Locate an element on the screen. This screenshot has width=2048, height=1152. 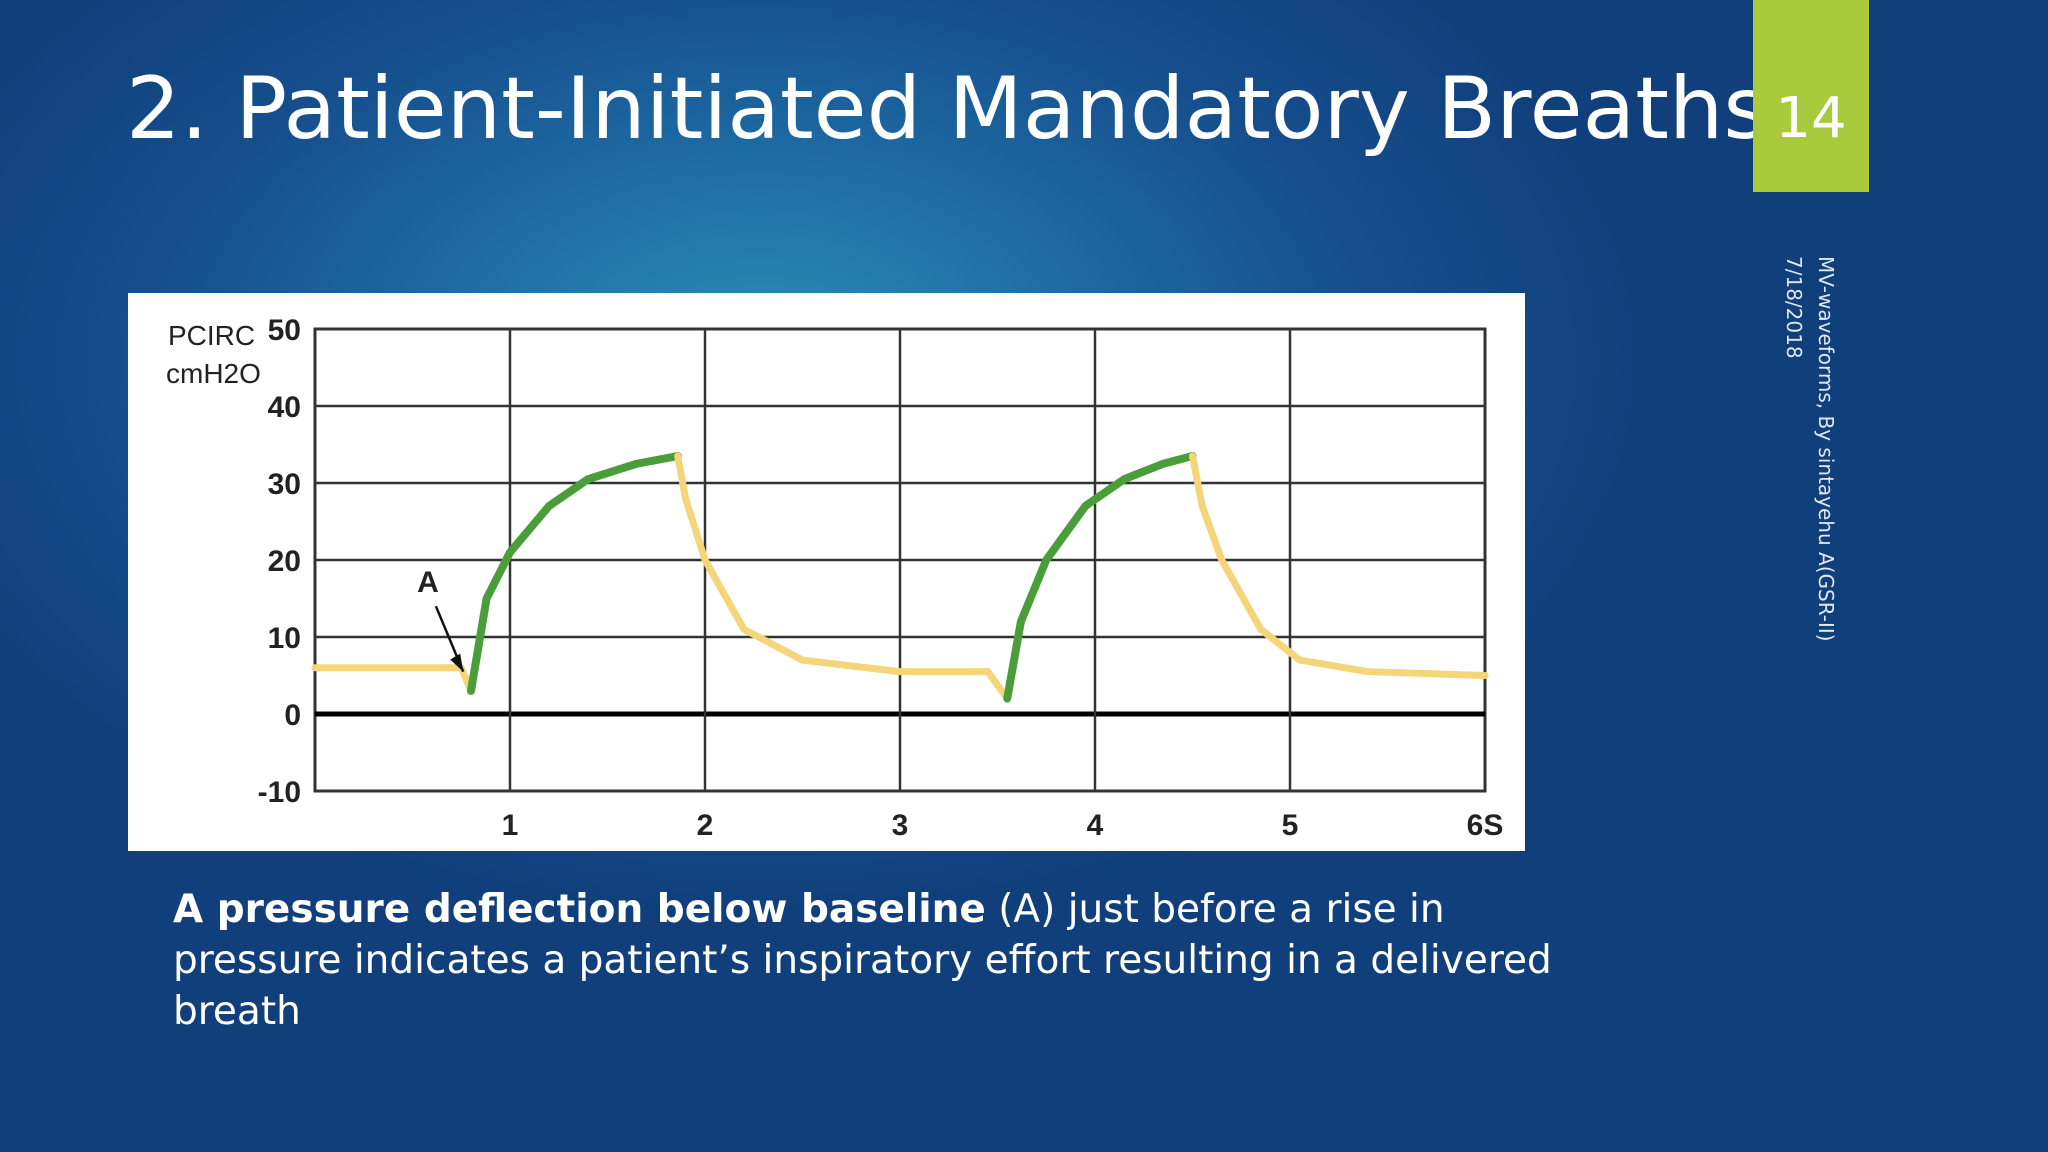
x-tick-label: 6S is located at coordinates (1485, 825).